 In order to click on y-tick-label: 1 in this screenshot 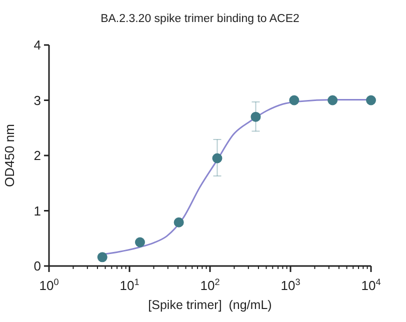, I will do `click(37, 210)`.